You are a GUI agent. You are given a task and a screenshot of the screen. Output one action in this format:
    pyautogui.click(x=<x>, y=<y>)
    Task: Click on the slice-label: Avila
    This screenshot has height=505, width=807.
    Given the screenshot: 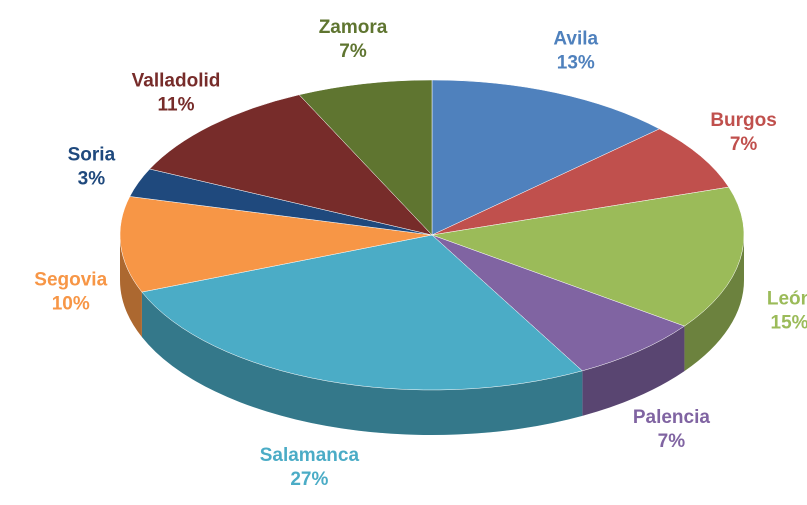 What is the action you would take?
    pyautogui.click(x=575, y=38)
    